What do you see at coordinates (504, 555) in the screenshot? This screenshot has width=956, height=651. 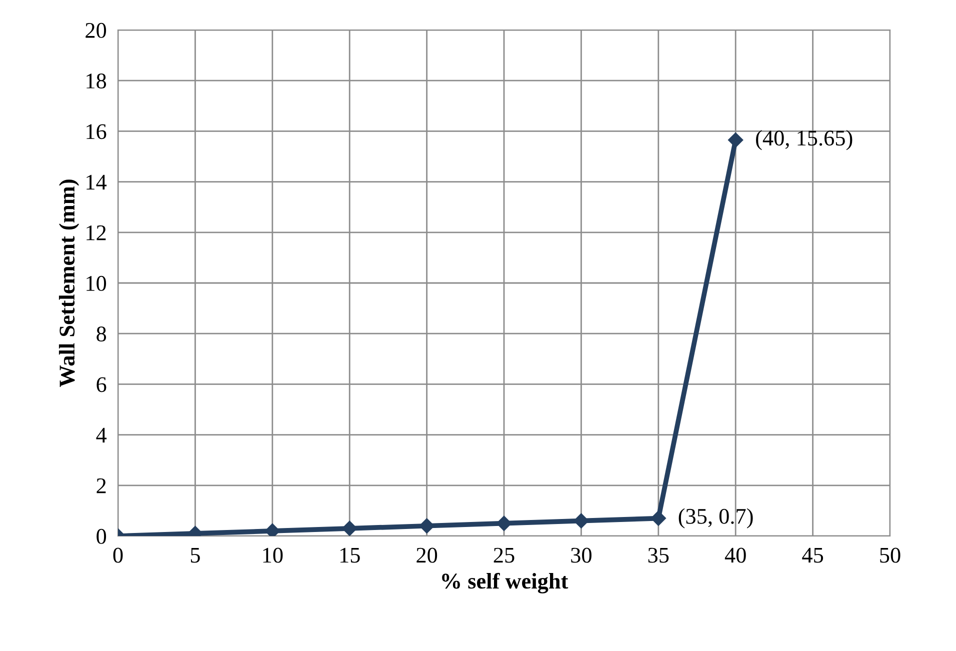 I see `x-tick-label: 25` at bounding box center [504, 555].